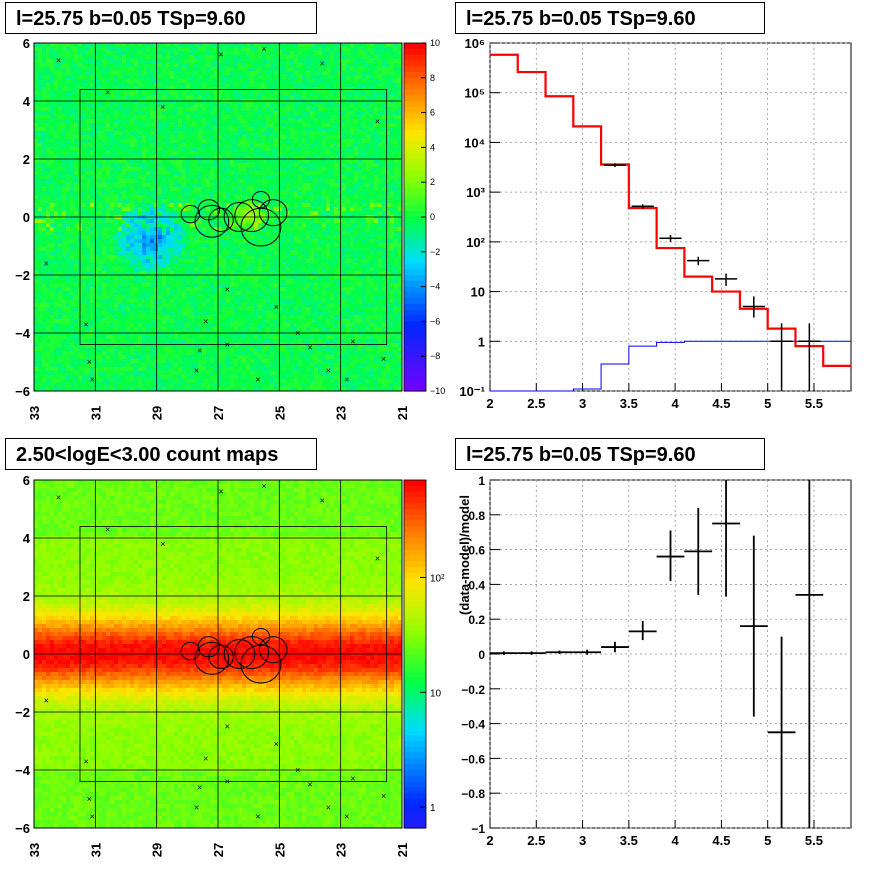  What do you see at coordinates (435, 252) in the screenshot?
I see `colorbar-label: −2` at bounding box center [435, 252].